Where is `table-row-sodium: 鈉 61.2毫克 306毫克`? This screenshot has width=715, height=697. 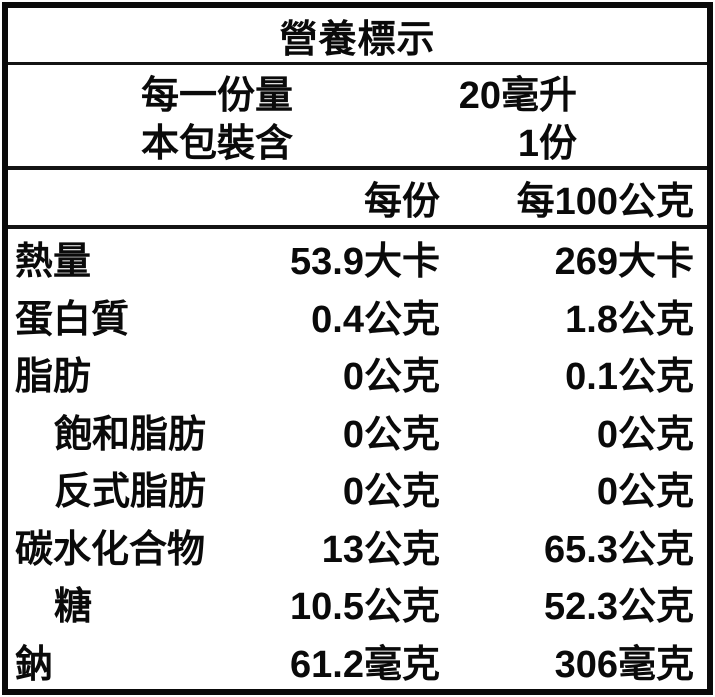
table-row-sodium: 鈉 61.2毫克 306毫克 is located at coordinates (357, 661).